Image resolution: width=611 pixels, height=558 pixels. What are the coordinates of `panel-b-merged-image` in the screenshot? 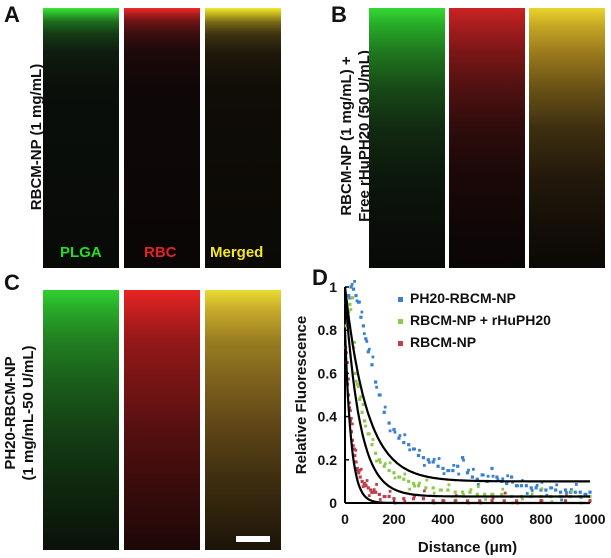 It's located at (567, 138).